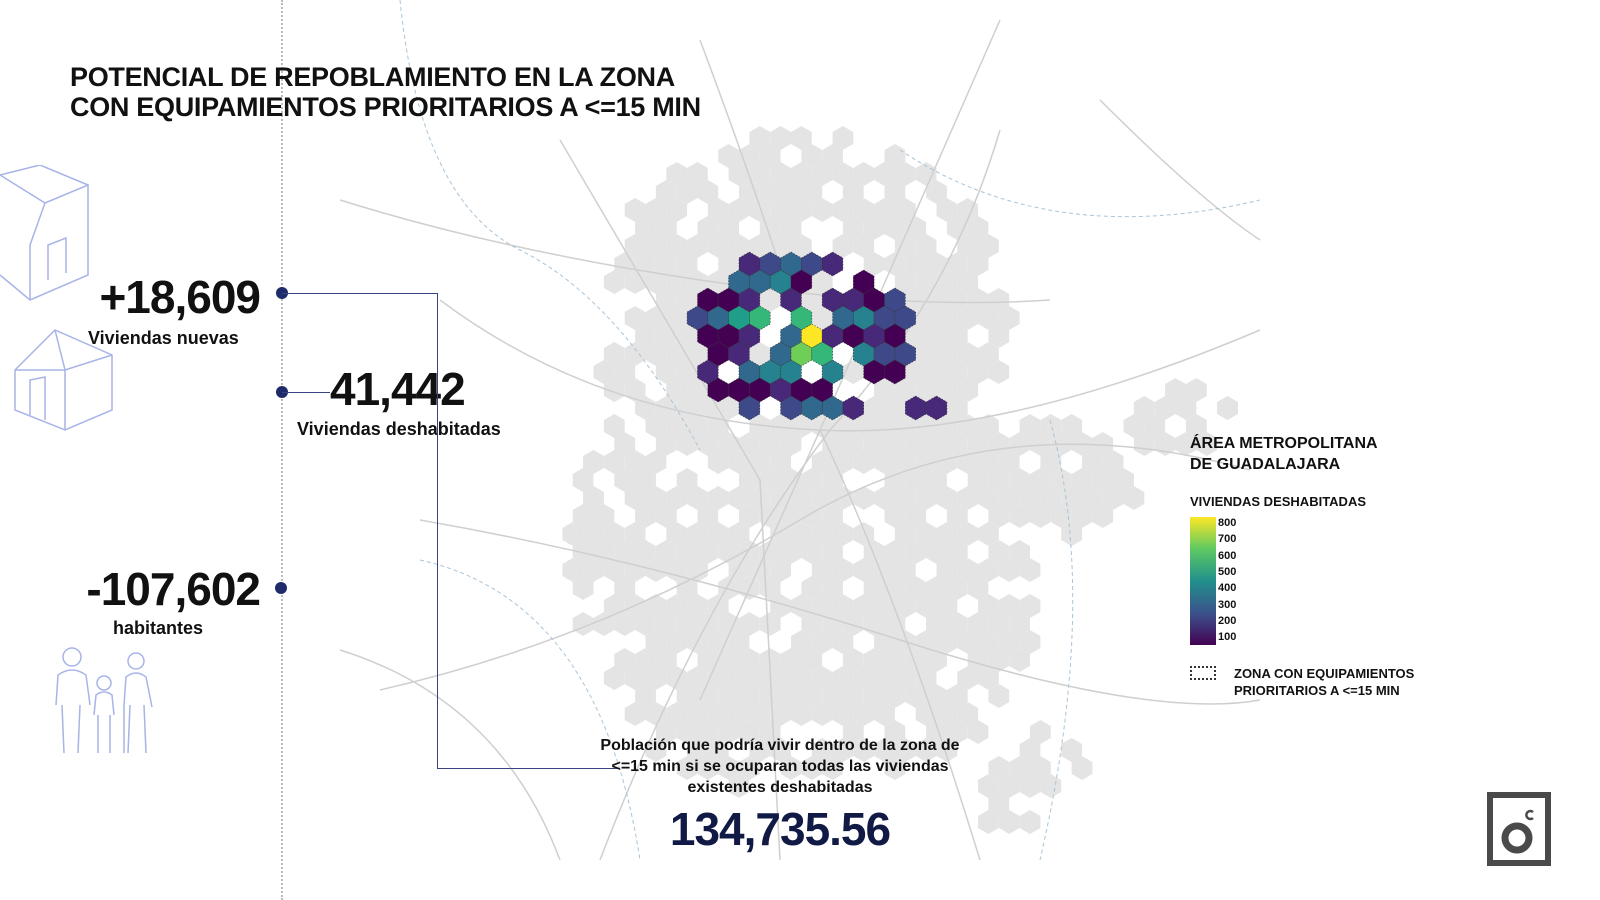 This screenshot has width=1600, height=900. I want to click on zone-symbol, so click(1203, 673).